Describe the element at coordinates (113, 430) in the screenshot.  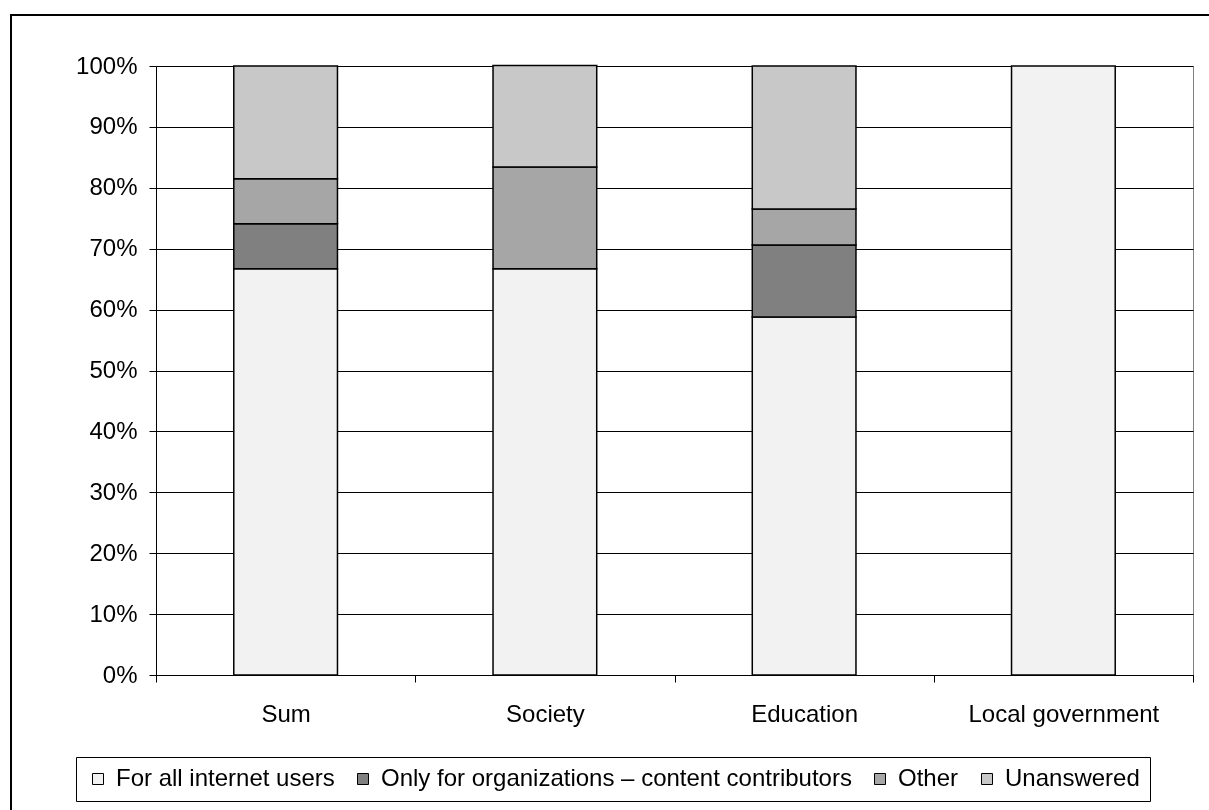
I see `y-tick-label: 40%` at that location.